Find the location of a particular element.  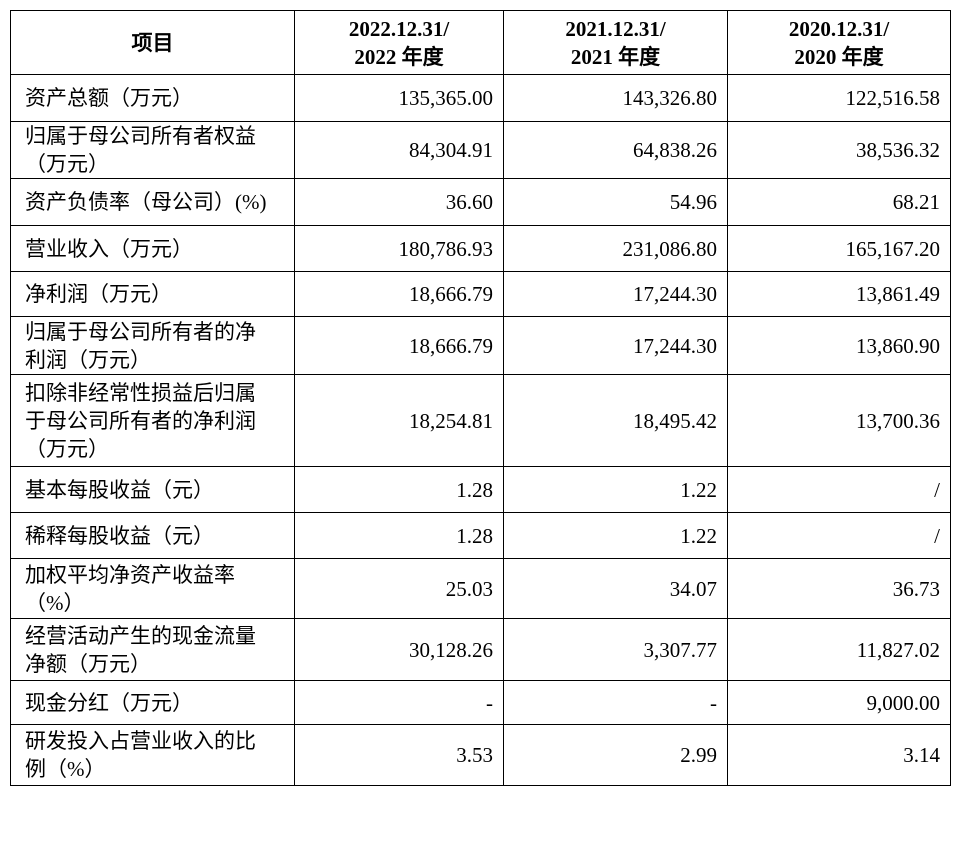

value-cell: 180,786.93 is located at coordinates (399, 248).